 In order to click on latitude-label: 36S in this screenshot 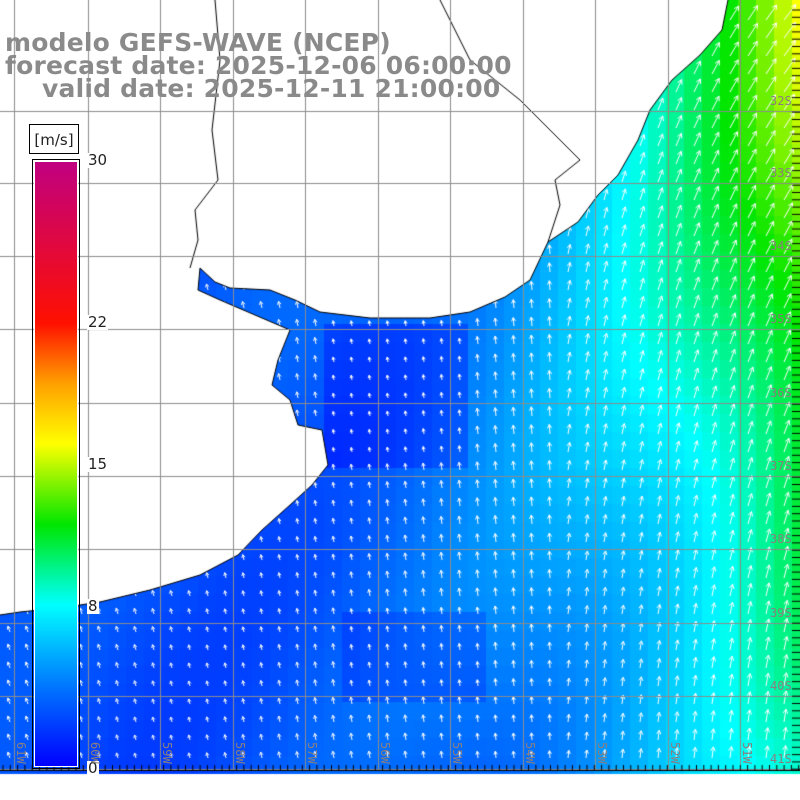, I will do `click(781, 393)`.